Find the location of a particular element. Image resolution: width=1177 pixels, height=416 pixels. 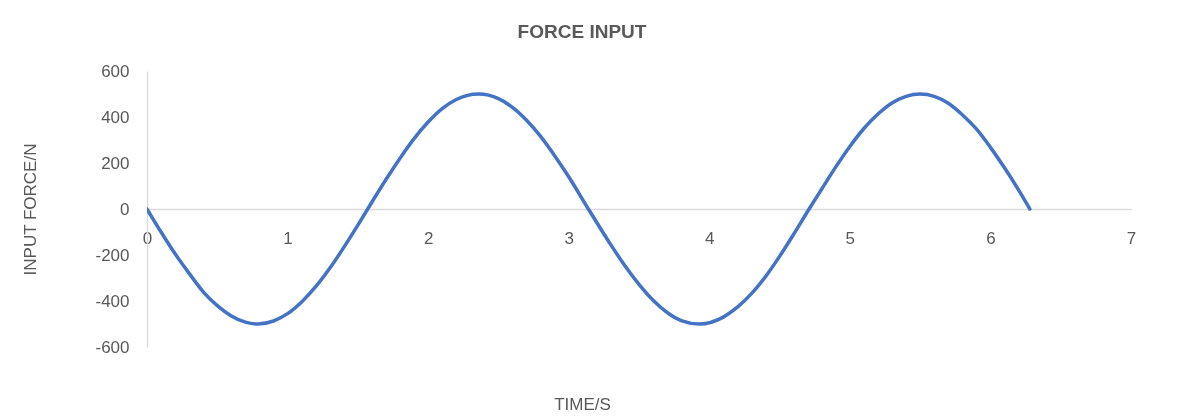

x-tick-label: 2 is located at coordinates (428, 238).